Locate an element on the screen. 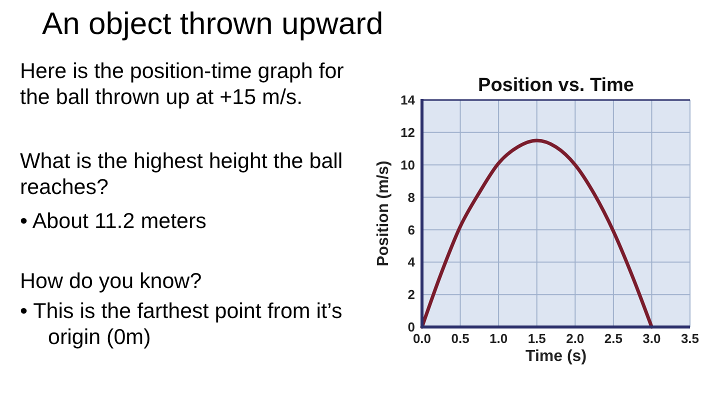 The image size is (720, 405). text: How do you know? is located at coordinates (111, 281).